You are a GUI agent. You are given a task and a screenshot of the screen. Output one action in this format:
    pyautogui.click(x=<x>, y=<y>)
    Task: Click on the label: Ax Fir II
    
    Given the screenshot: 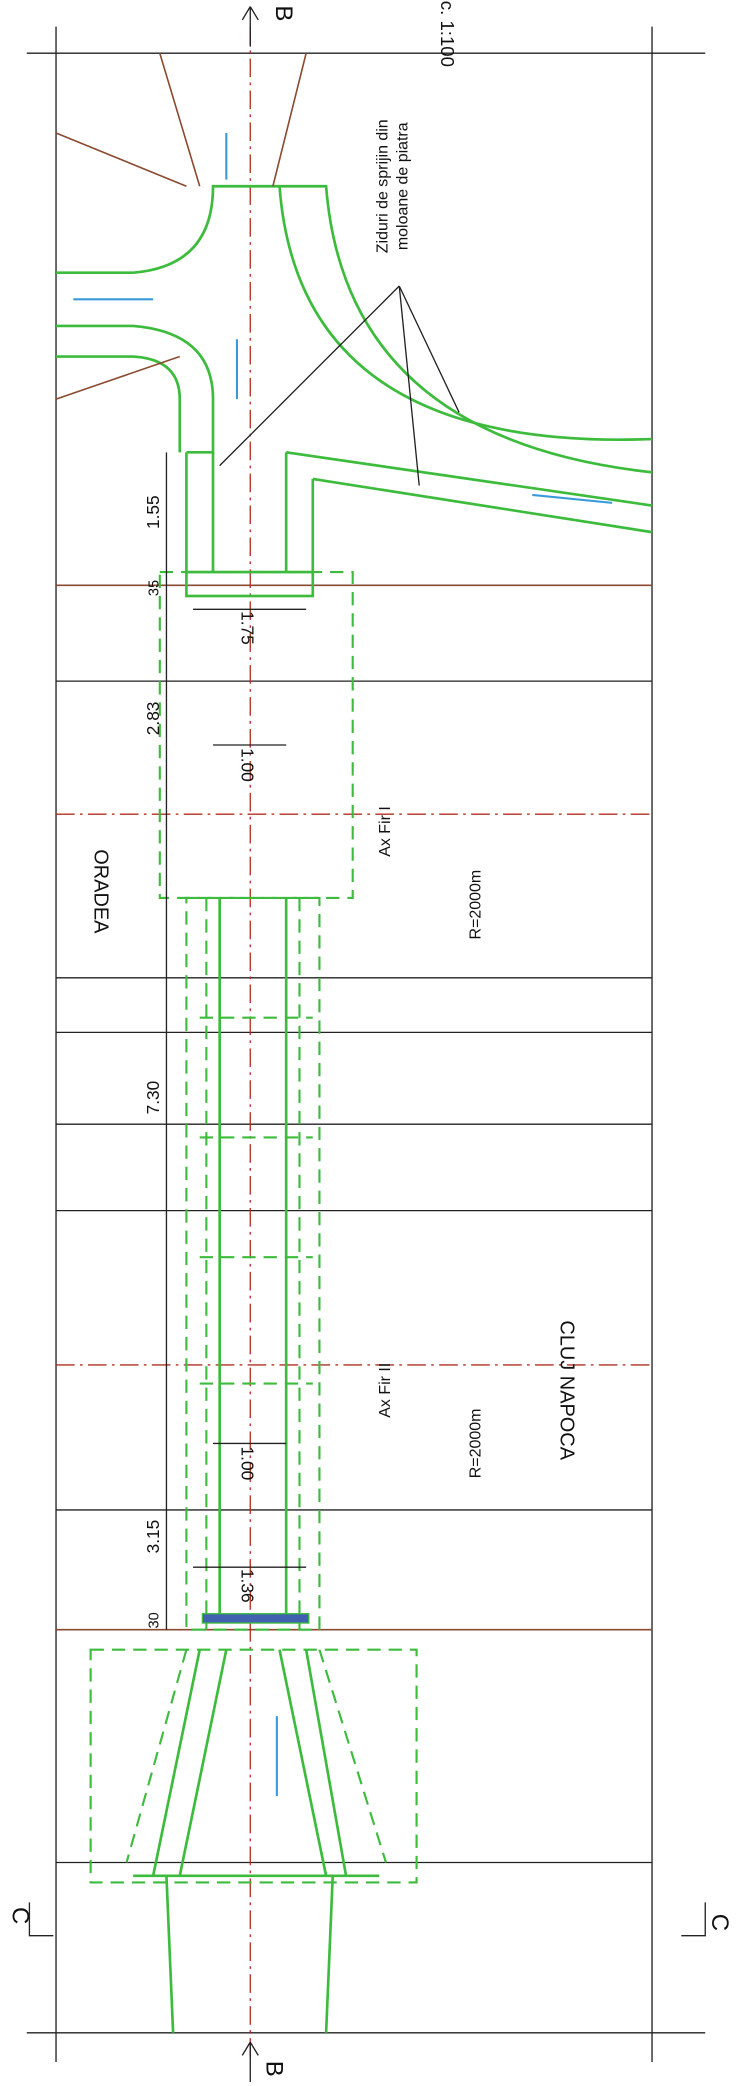 What is the action you would take?
    pyautogui.click(x=385, y=1390)
    